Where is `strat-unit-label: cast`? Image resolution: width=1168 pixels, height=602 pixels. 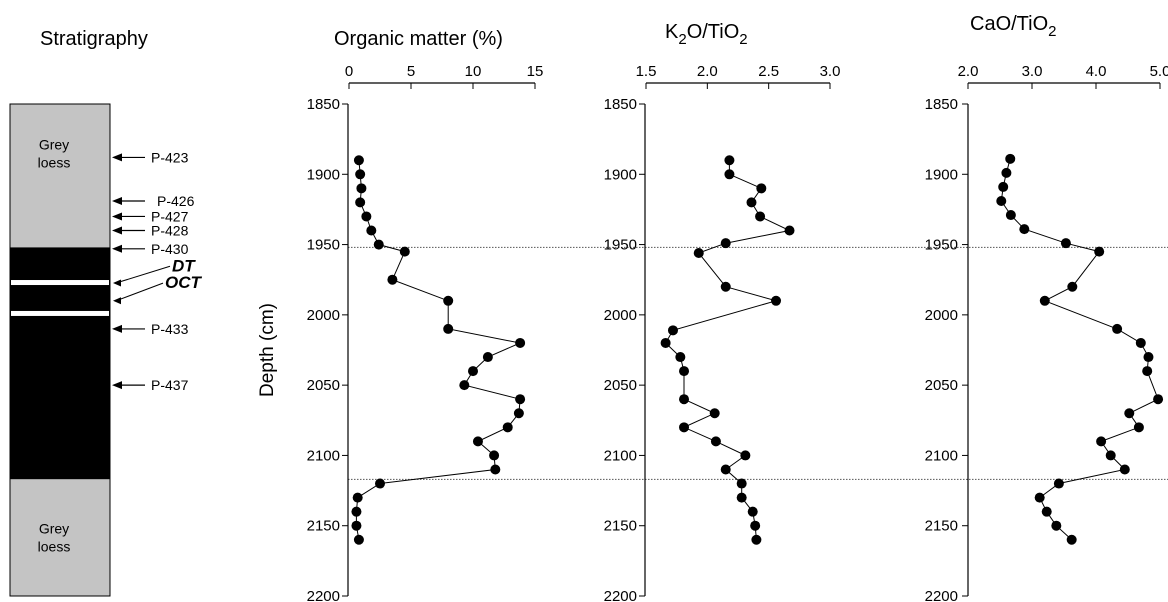
strat-unit-label: cast is located at coordinates (33, 364).